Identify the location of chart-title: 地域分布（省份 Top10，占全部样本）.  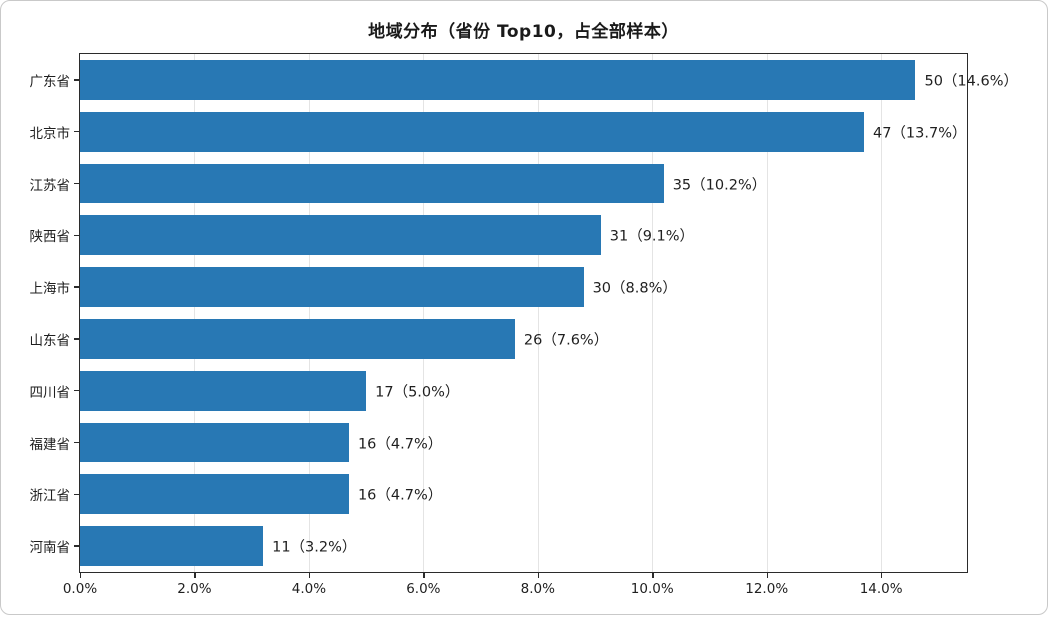
(523, 32).